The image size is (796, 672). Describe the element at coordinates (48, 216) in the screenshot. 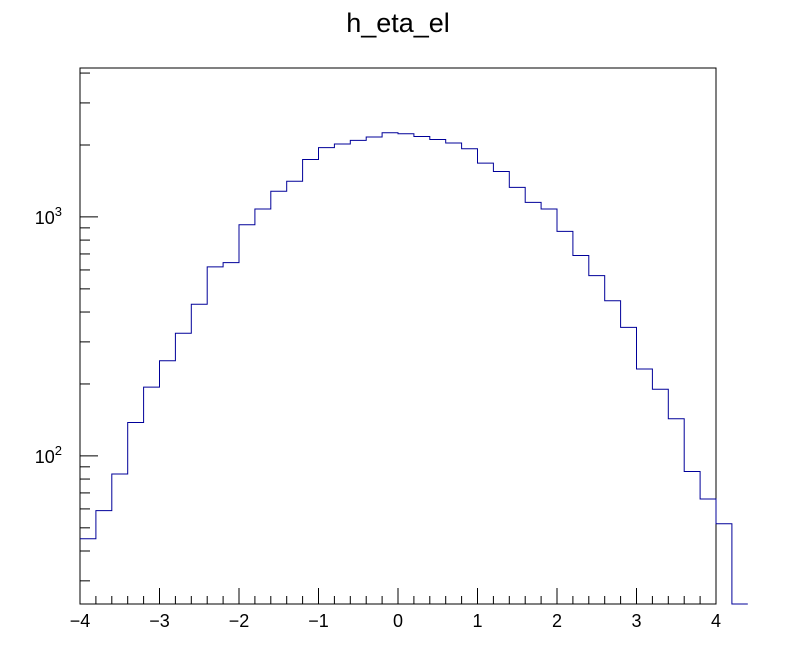

I see `y-tick-label: 10³` at that location.